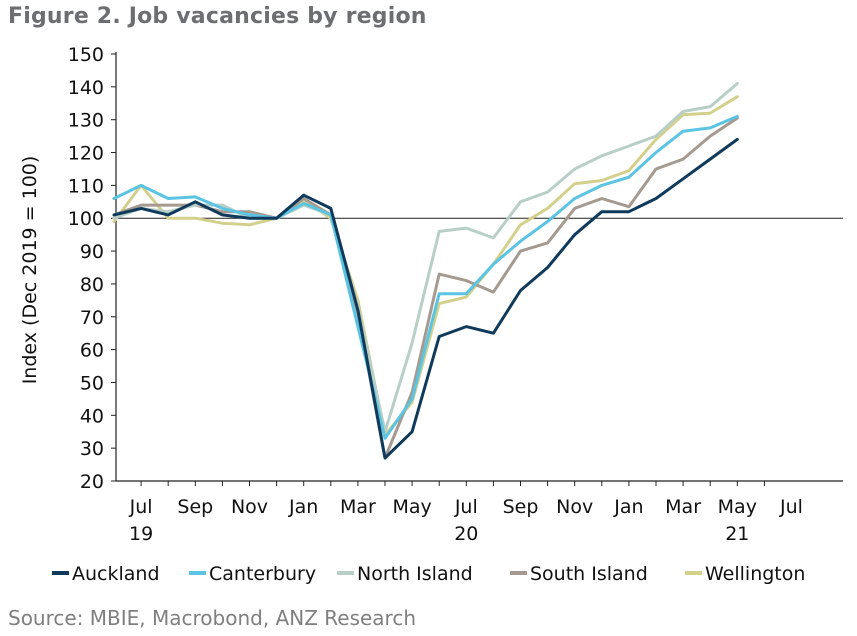  I want to click on y-tick-label: 90, so click(92, 252).